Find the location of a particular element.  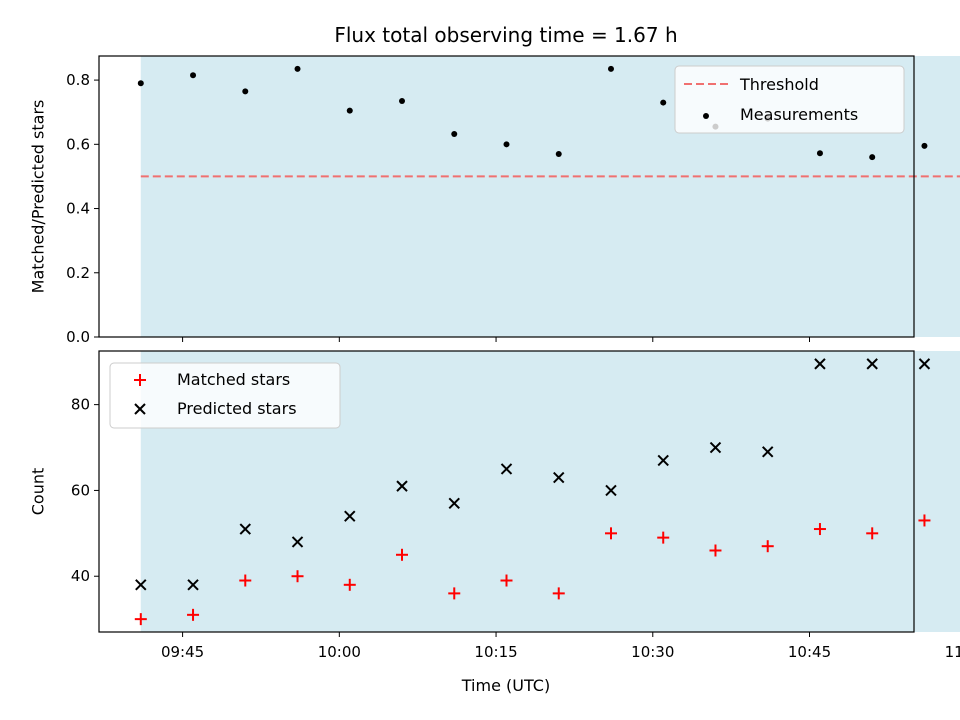

x-axis-label: Time (UTC) is located at coordinates (505, 685).